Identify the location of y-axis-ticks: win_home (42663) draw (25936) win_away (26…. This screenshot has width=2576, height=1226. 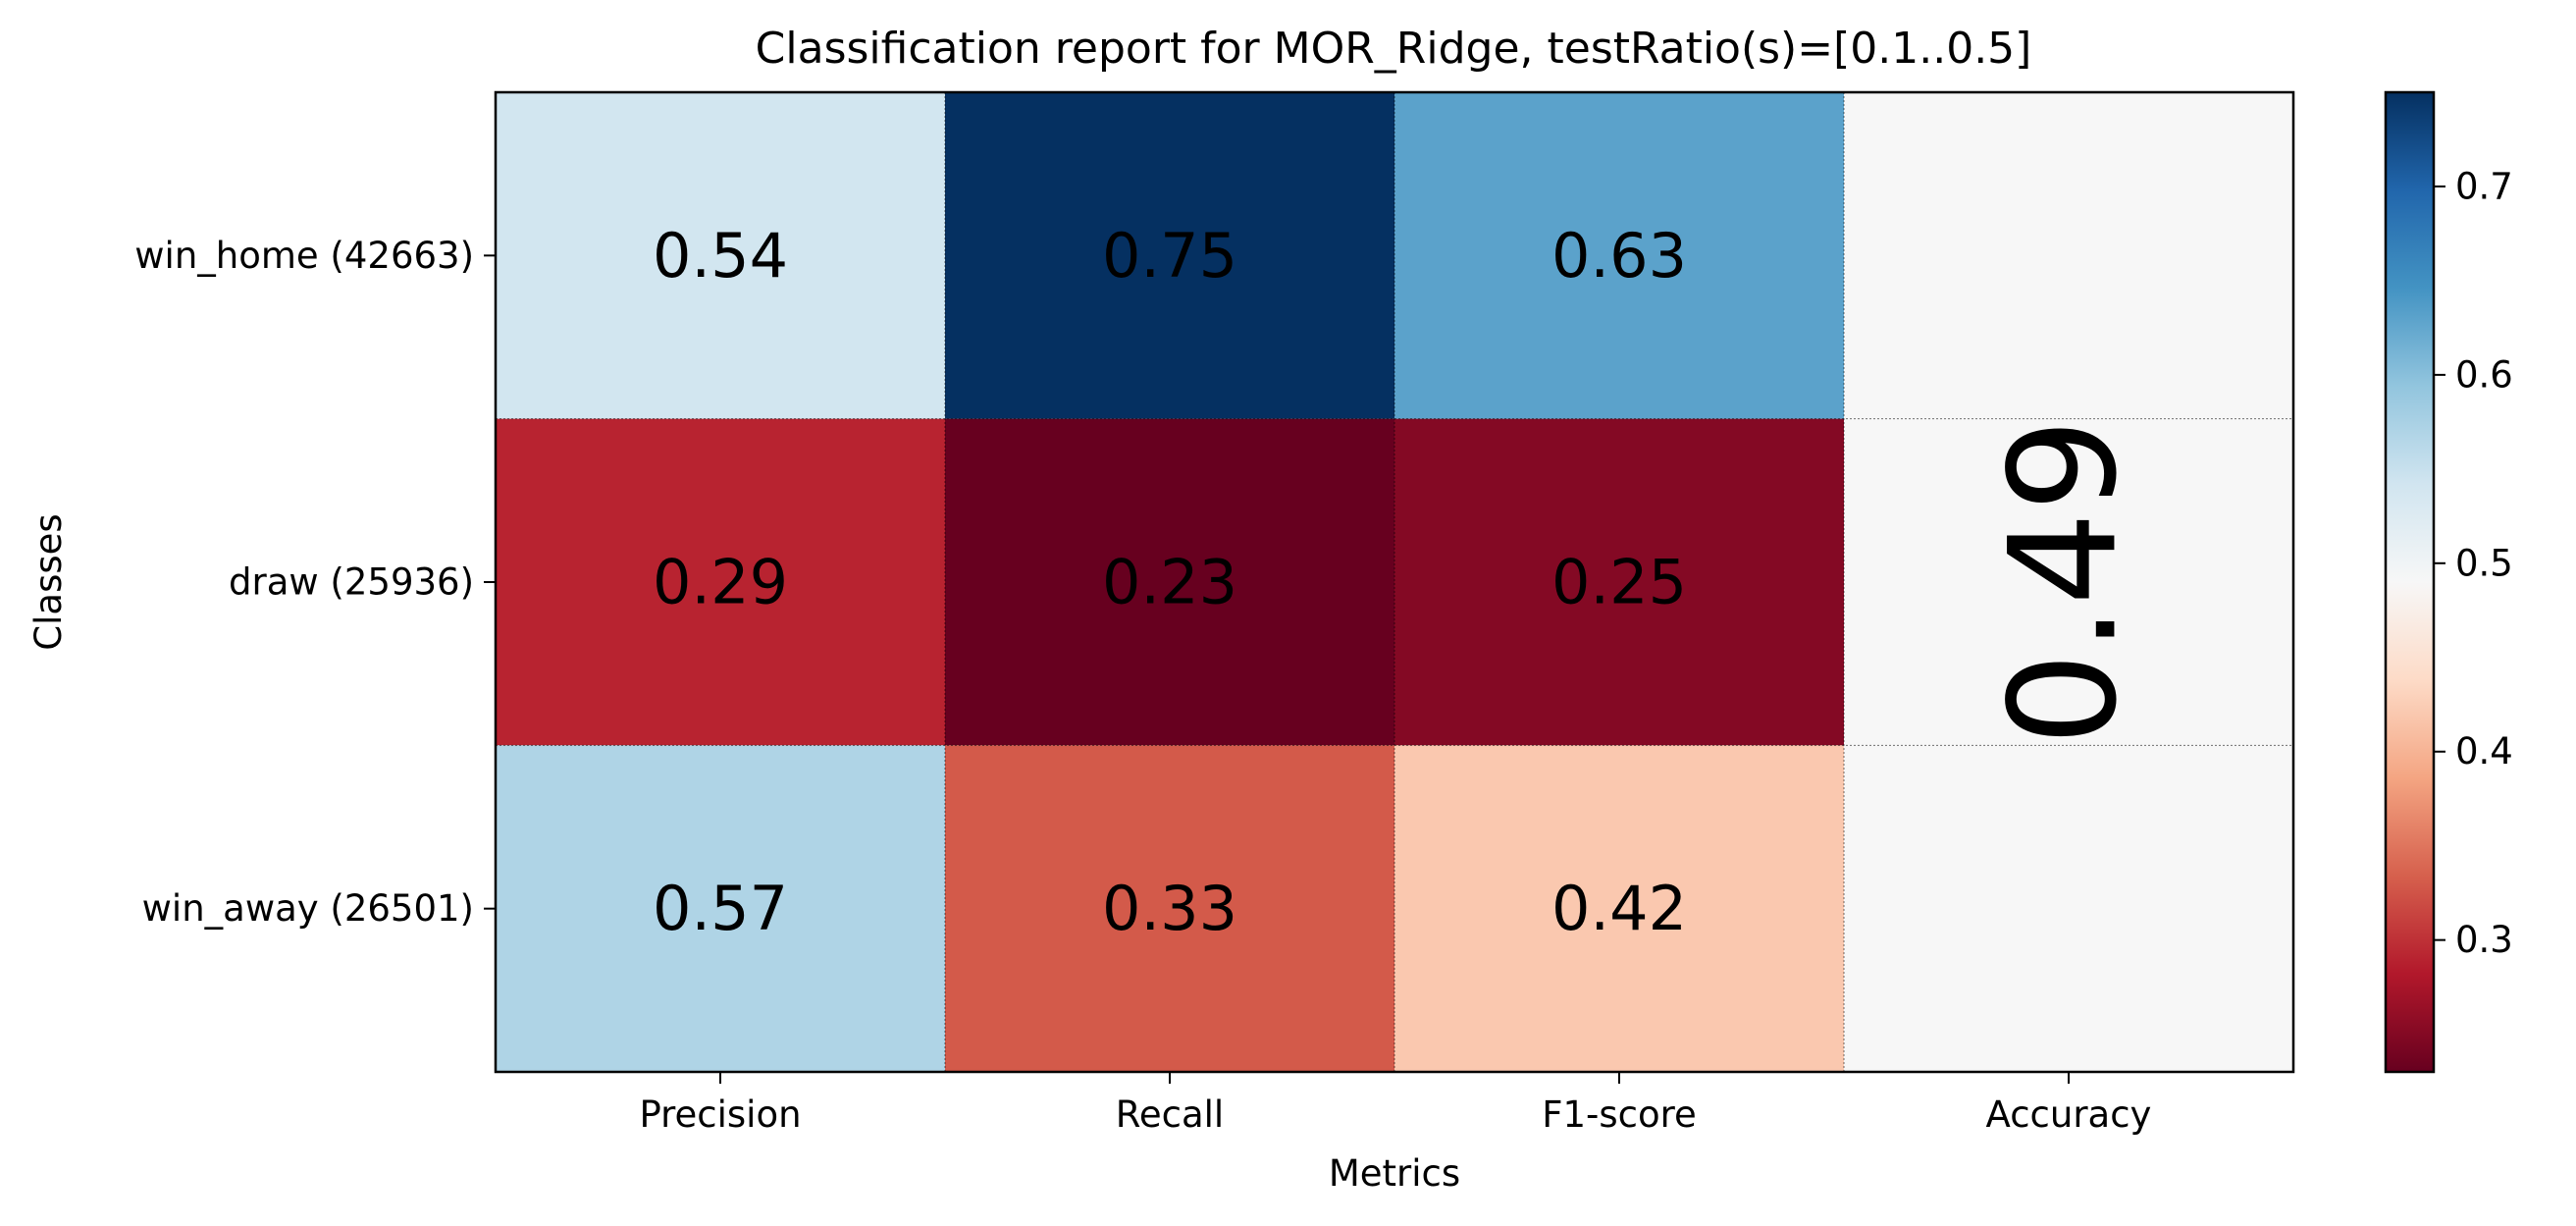
(315, 582).